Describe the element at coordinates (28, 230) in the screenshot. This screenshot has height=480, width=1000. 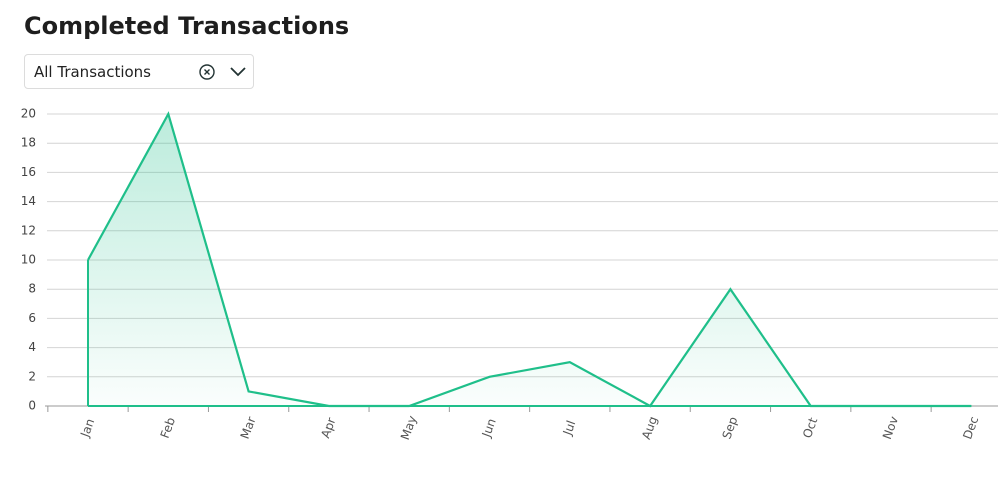
I see `y-tick-label: 12` at that location.